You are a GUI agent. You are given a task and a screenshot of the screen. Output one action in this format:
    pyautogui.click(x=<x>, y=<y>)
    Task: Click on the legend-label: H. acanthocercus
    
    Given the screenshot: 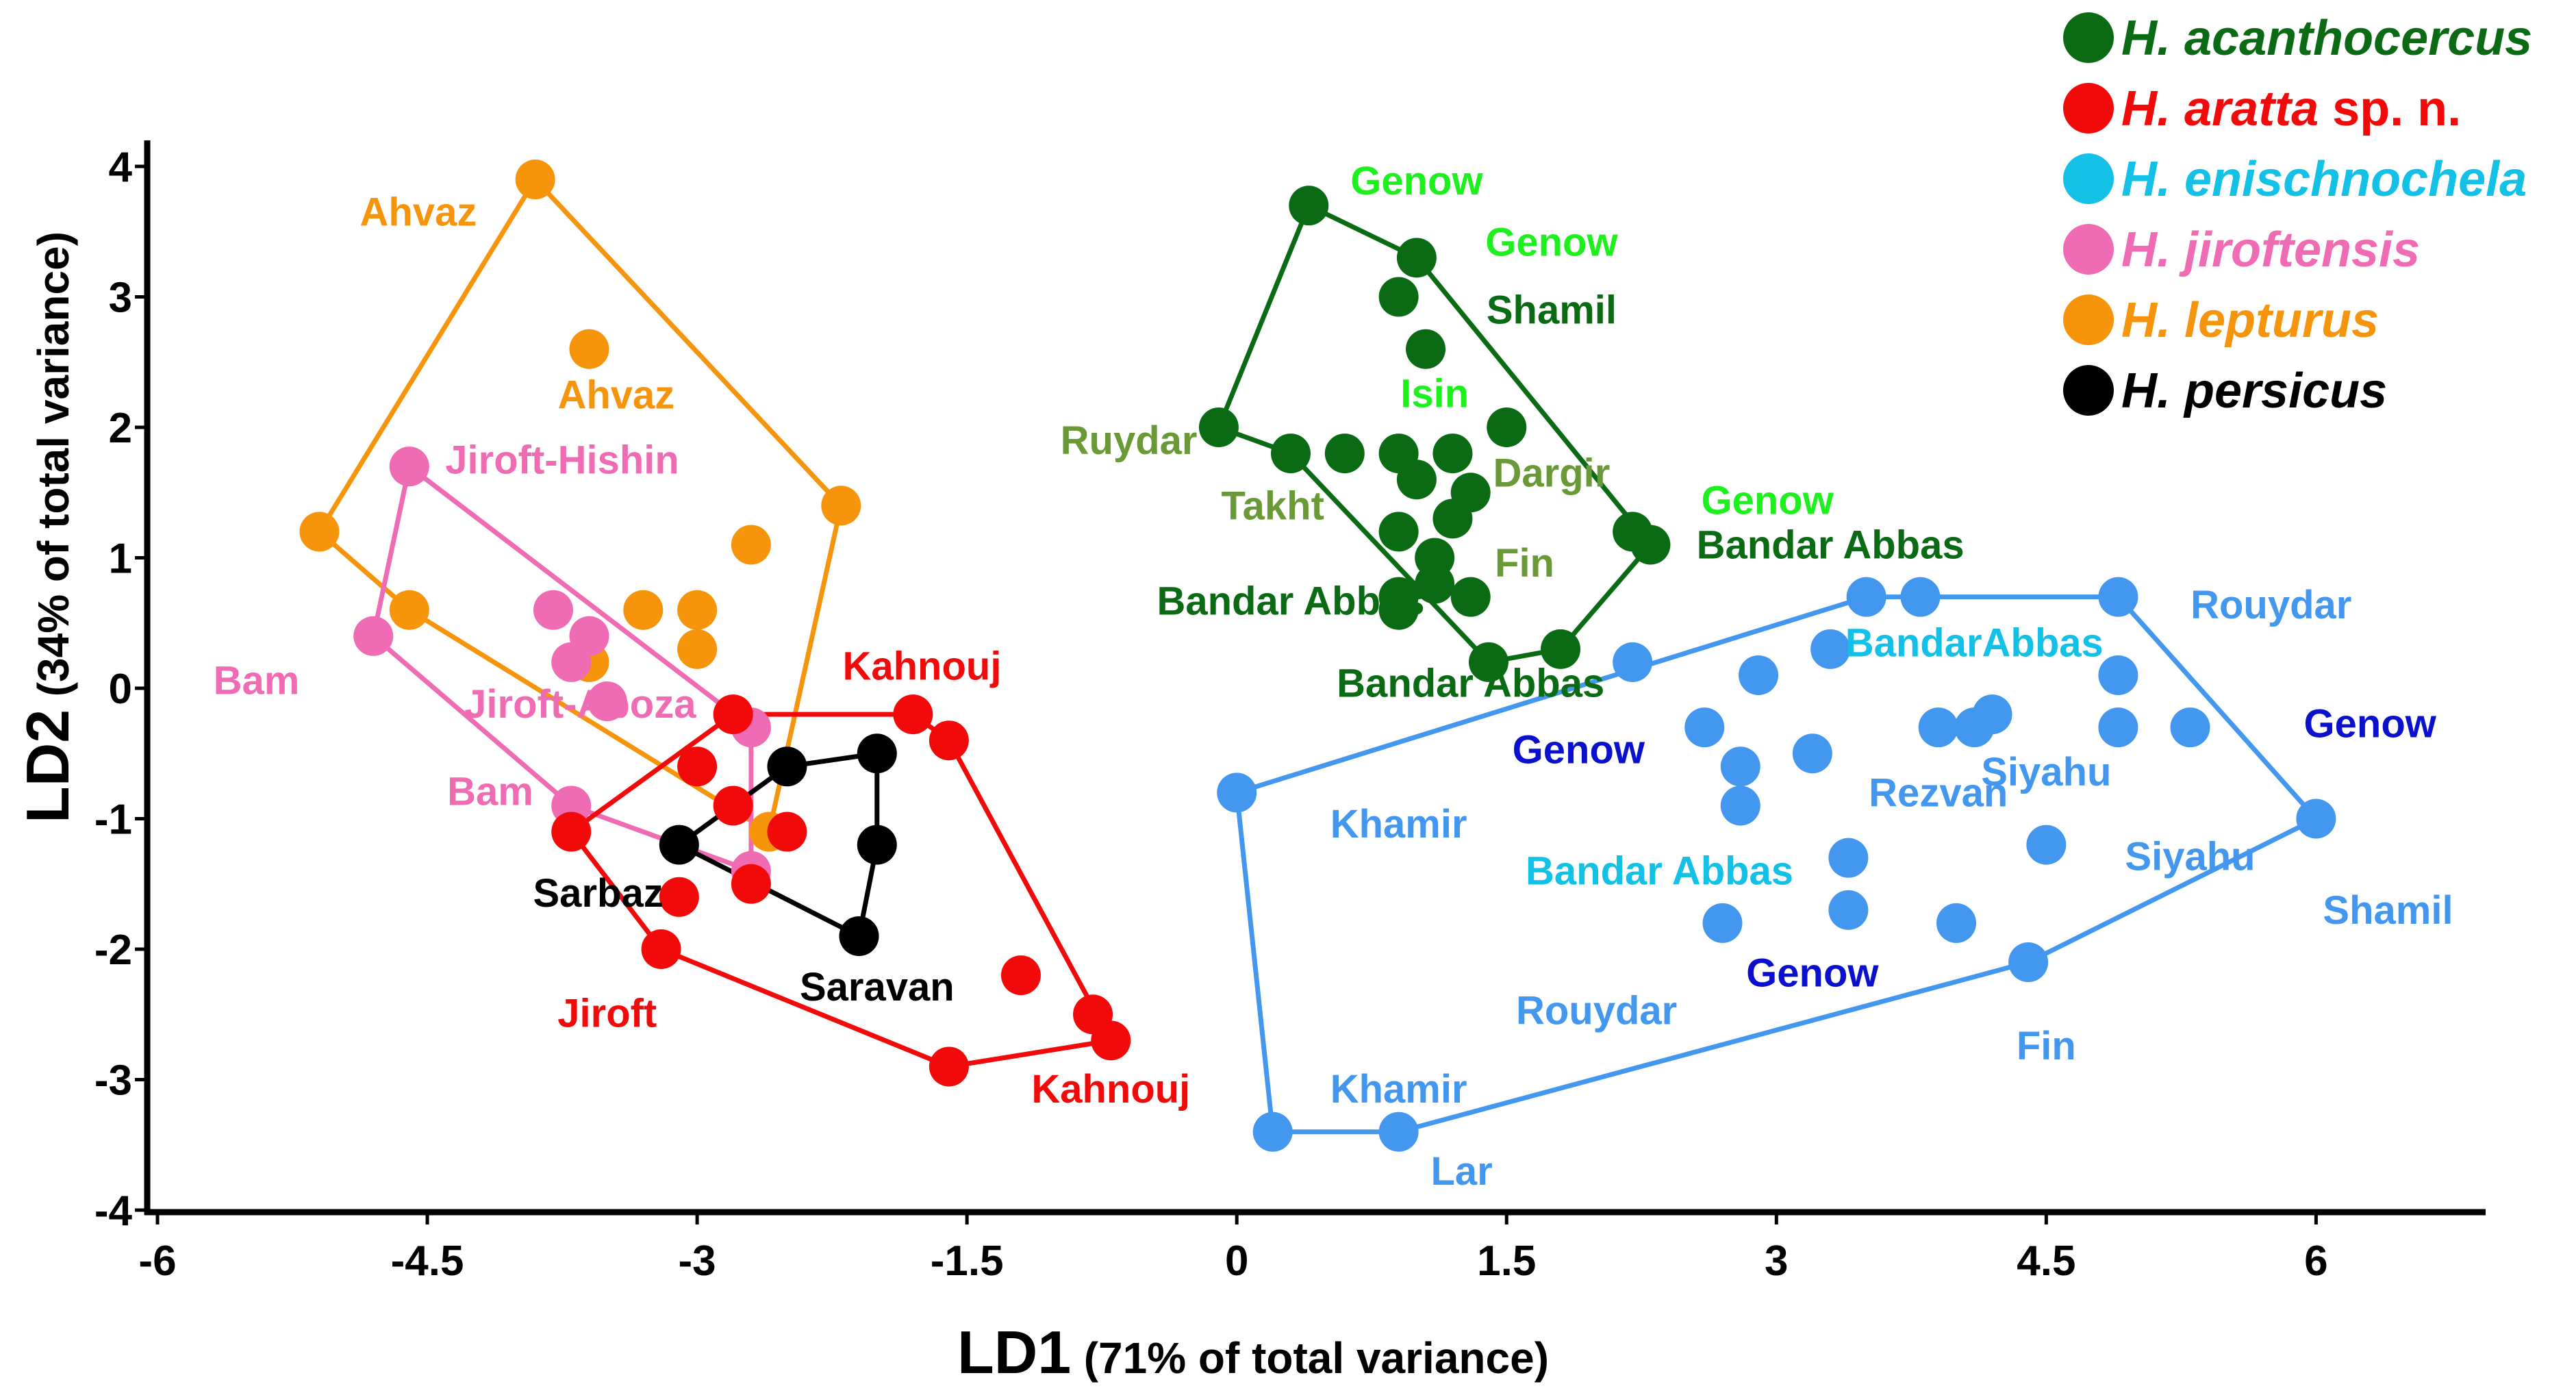 What is the action you would take?
    pyautogui.click(x=2326, y=38)
    